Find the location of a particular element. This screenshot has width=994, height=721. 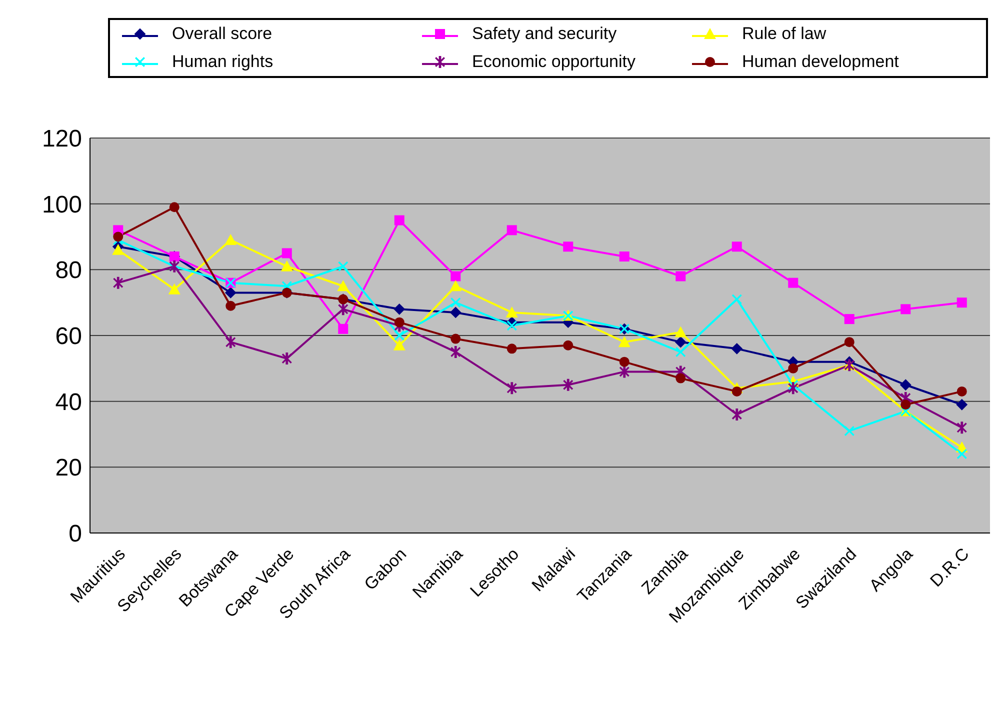

legend-label: Human development is located at coordinates (820, 62).